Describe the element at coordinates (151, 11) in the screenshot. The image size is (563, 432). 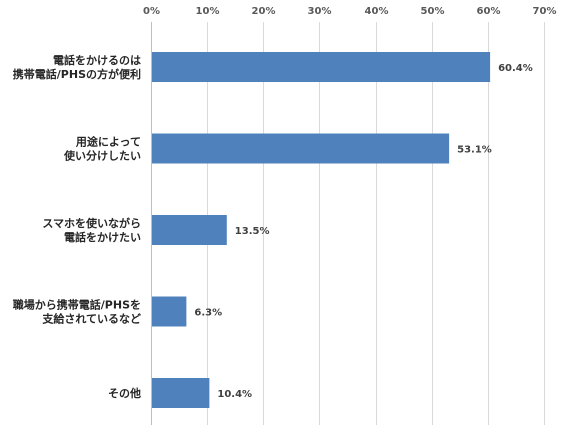
I see `x-tick-label: 0%` at that location.